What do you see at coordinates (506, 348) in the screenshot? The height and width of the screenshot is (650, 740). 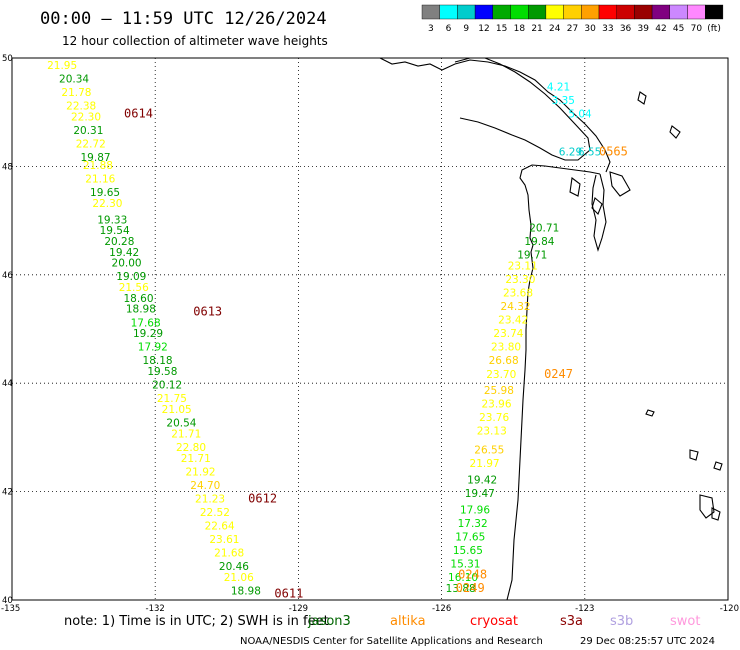 I see `swh-value-label: 23.80` at bounding box center [506, 348].